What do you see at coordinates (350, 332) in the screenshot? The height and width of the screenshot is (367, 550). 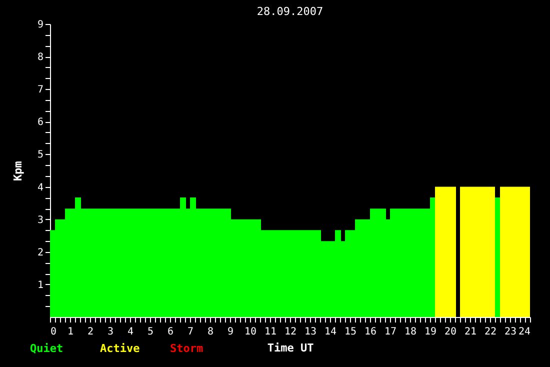 I see `x-tick-label: 15` at bounding box center [350, 332].